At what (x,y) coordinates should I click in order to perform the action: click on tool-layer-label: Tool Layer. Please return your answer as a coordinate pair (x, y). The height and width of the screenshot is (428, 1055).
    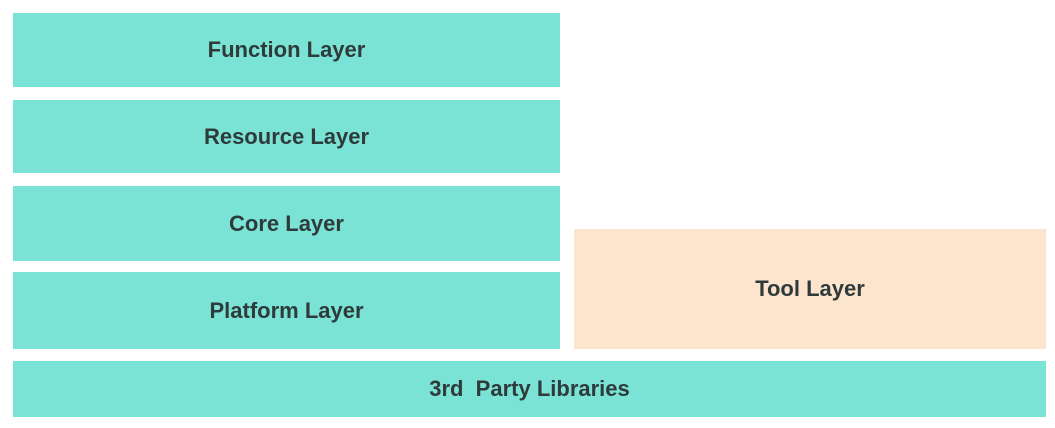
    Looking at the image, I should click on (810, 288).